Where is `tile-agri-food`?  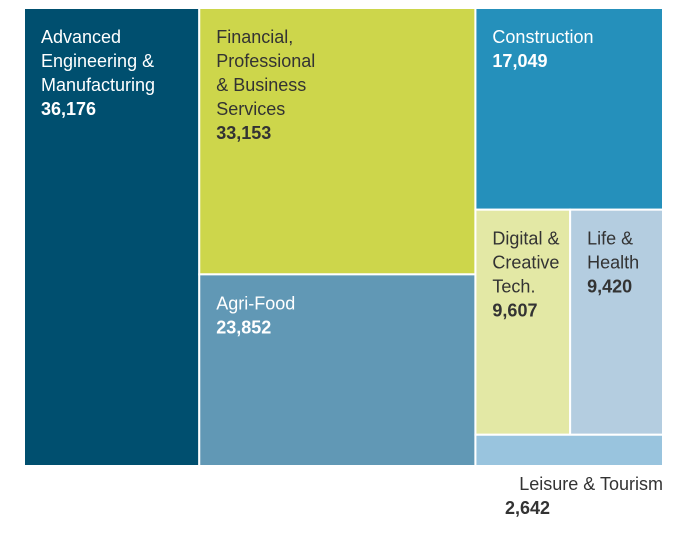 tile-agri-food is located at coordinates (337, 370).